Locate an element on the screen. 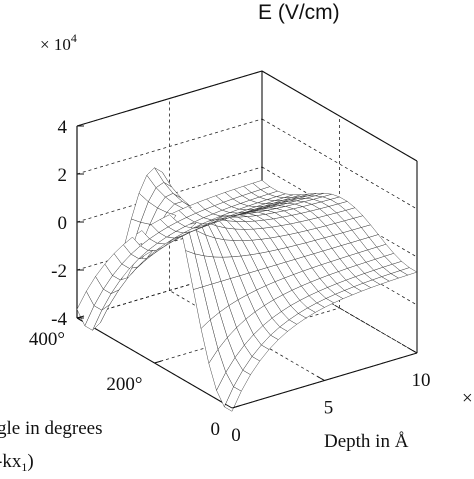 The width and height of the screenshot is (474, 479). y-tick-label-400°: 400° is located at coordinates (47, 339).